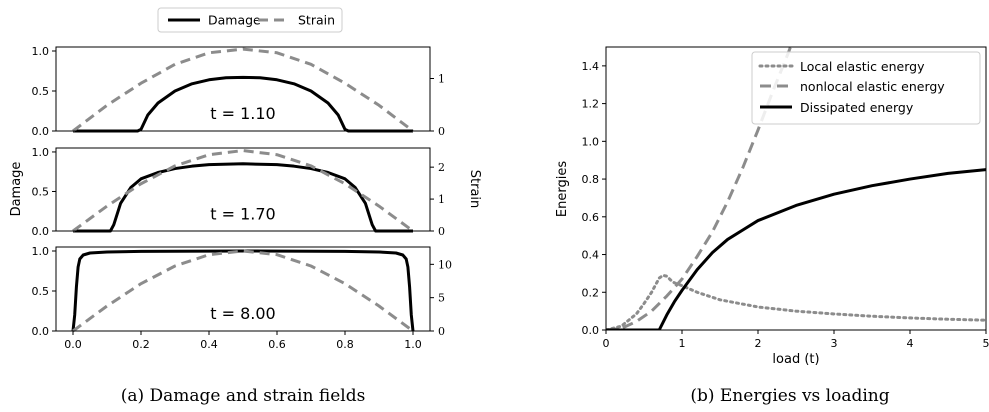 The image size is (989, 412). What do you see at coordinates (413, 344) in the screenshot?
I see `x-tick-label: 1.0` at bounding box center [413, 344].